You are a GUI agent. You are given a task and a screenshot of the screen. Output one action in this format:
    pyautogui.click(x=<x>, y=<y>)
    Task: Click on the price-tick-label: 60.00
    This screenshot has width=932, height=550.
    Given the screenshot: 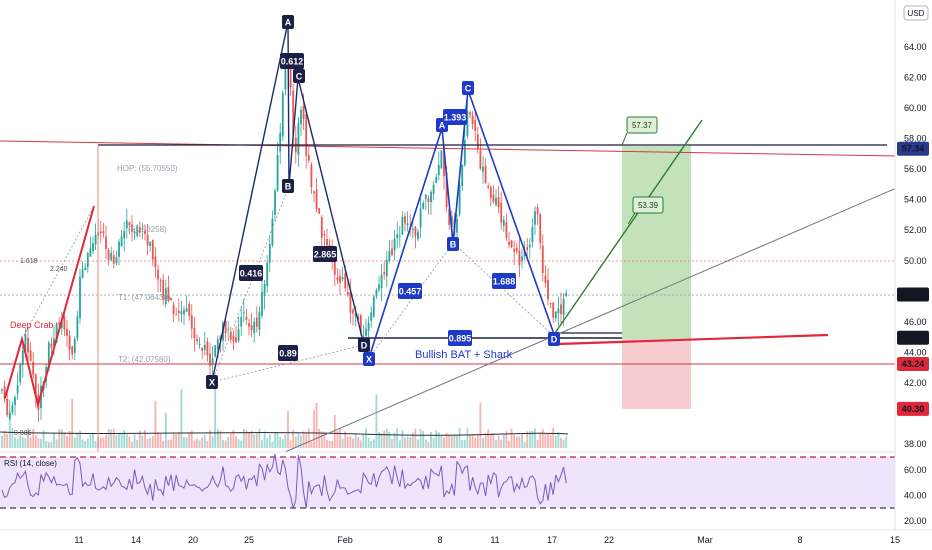 What is the action you would take?
    pyautogui.click(x=915, y=108)
    